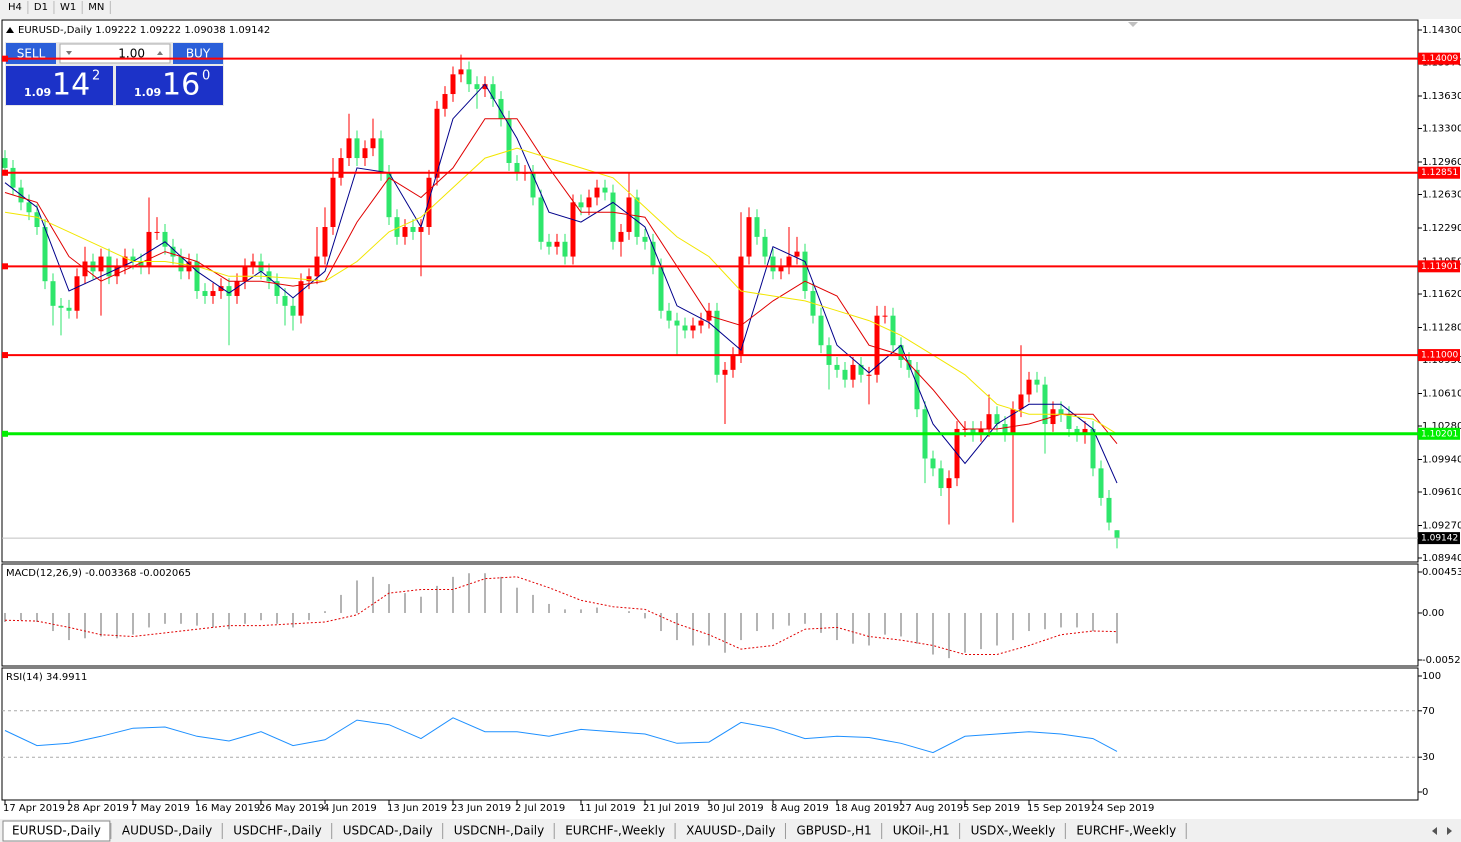 The width and height of the screenshot is (1461, 842). What do you see at coordinates (96, 7) in the screenshot?
I see `period-button: MN` at bounding box center [96, 7].